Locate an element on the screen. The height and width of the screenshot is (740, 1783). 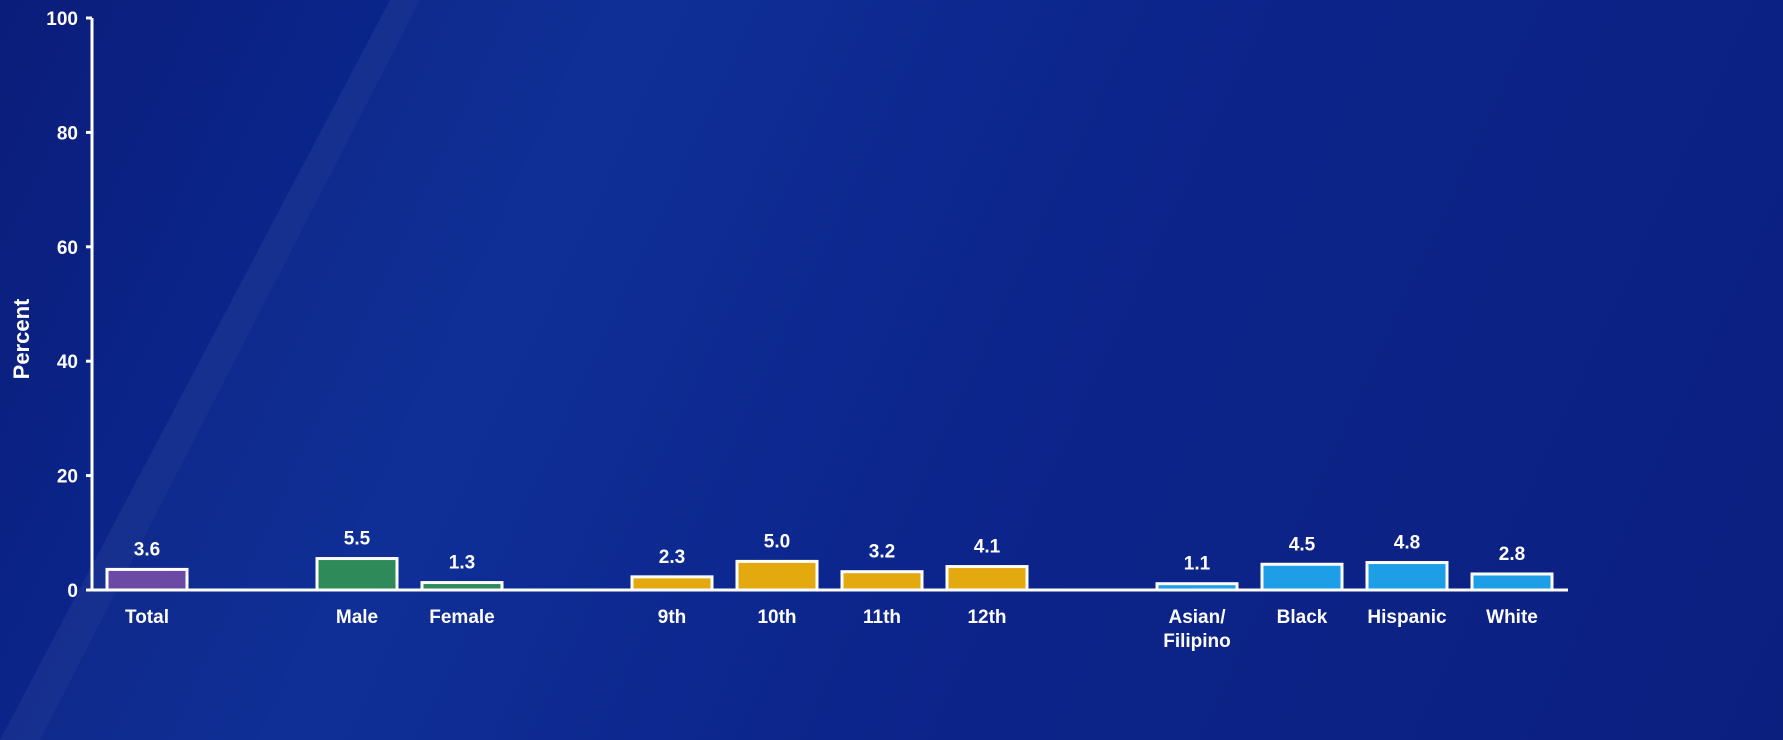
bar-value-label: 3.2 is located at coordinates (882, 552).